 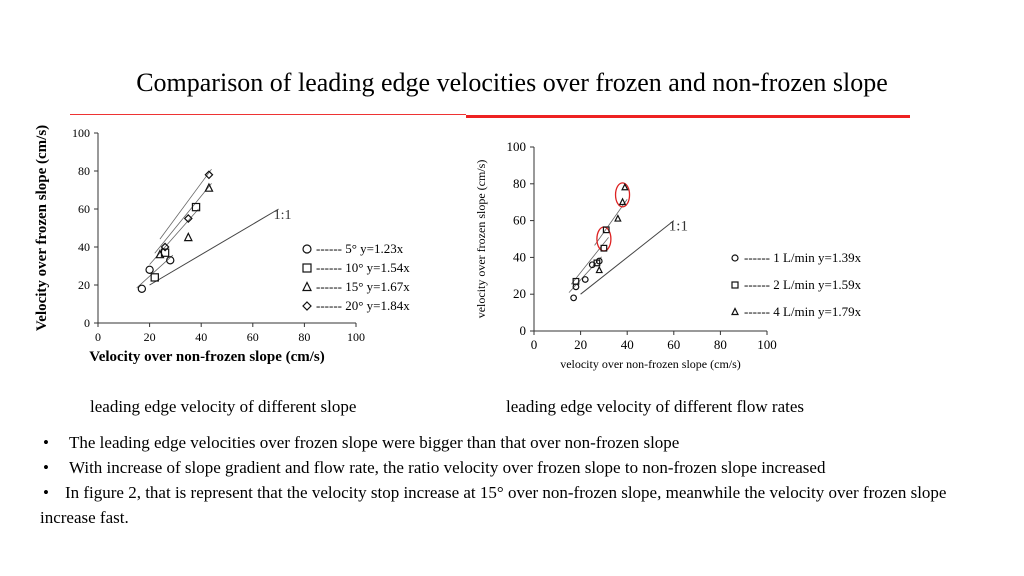 What do you see at coordinates (42, 228) in the screenshot?
I see `y-axis-title: Velocity over frozen slope (cm/s)` at bounding box center [42, 228].